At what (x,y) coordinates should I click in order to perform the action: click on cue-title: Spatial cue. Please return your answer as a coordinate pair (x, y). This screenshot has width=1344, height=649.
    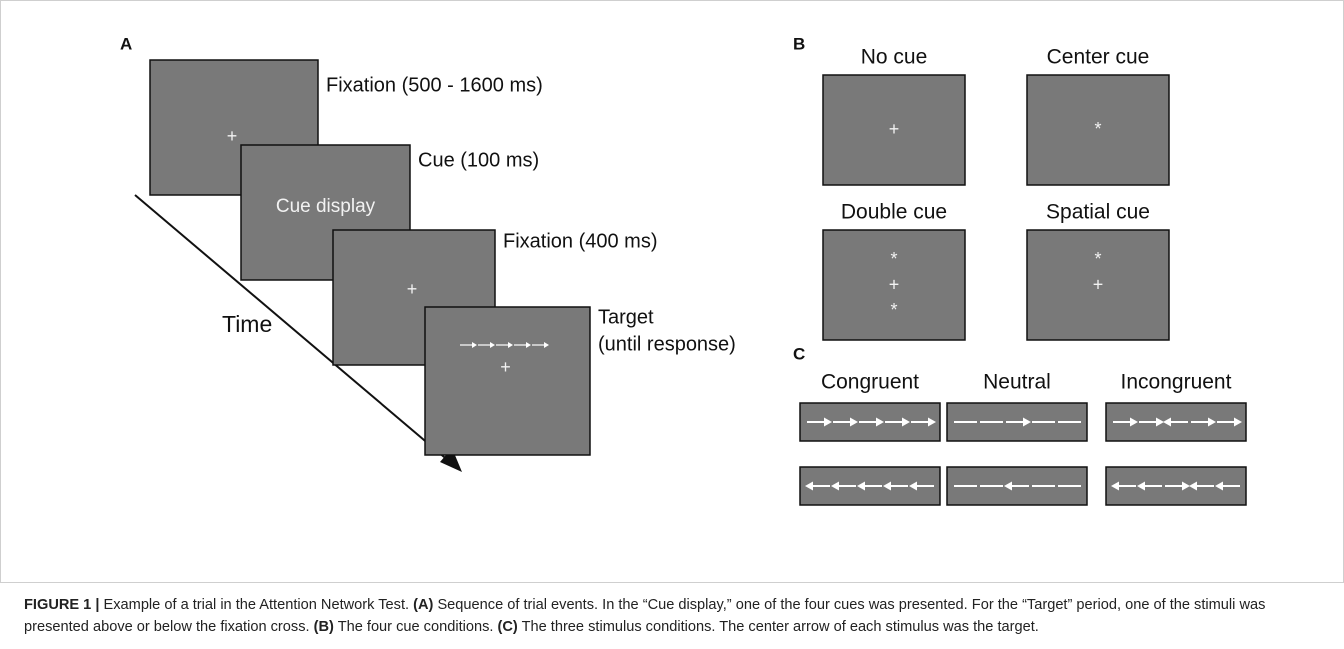
    Looking at the image, I should click on (1098, 212).